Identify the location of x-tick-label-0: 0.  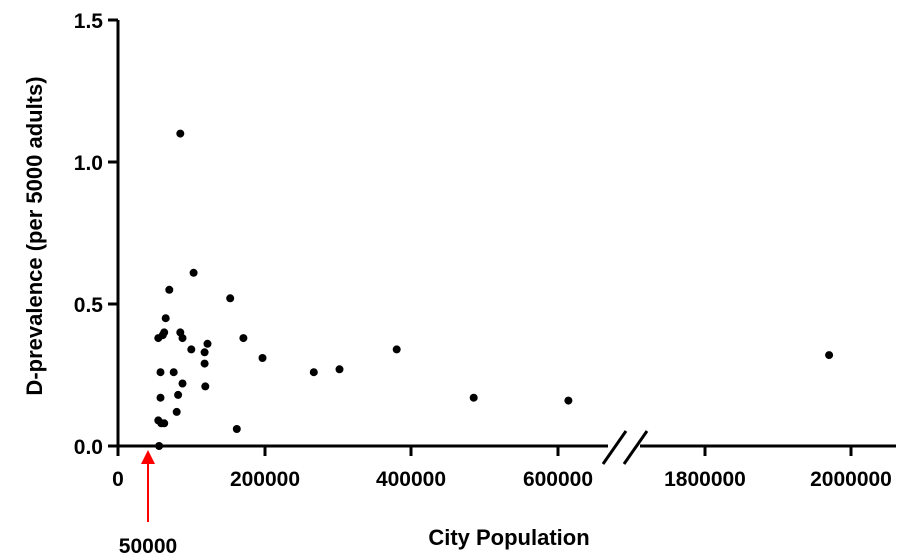
(118, 479).